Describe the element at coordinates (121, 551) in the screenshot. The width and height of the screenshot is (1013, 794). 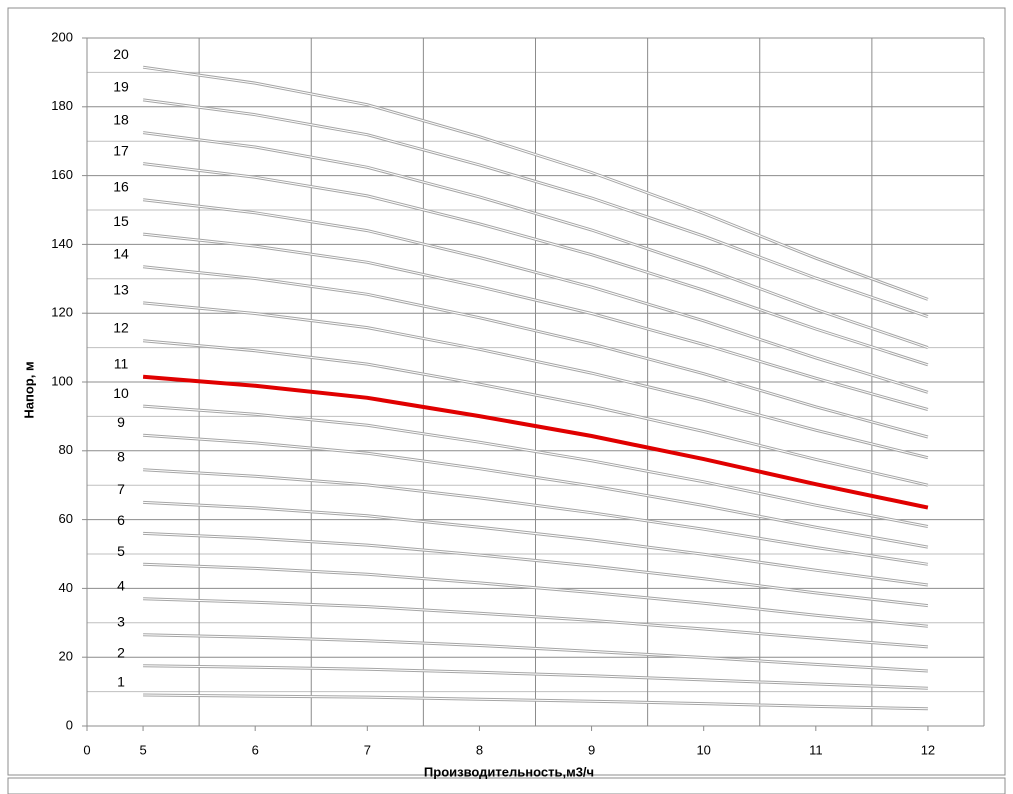
I see `series-label: 5` at that location.